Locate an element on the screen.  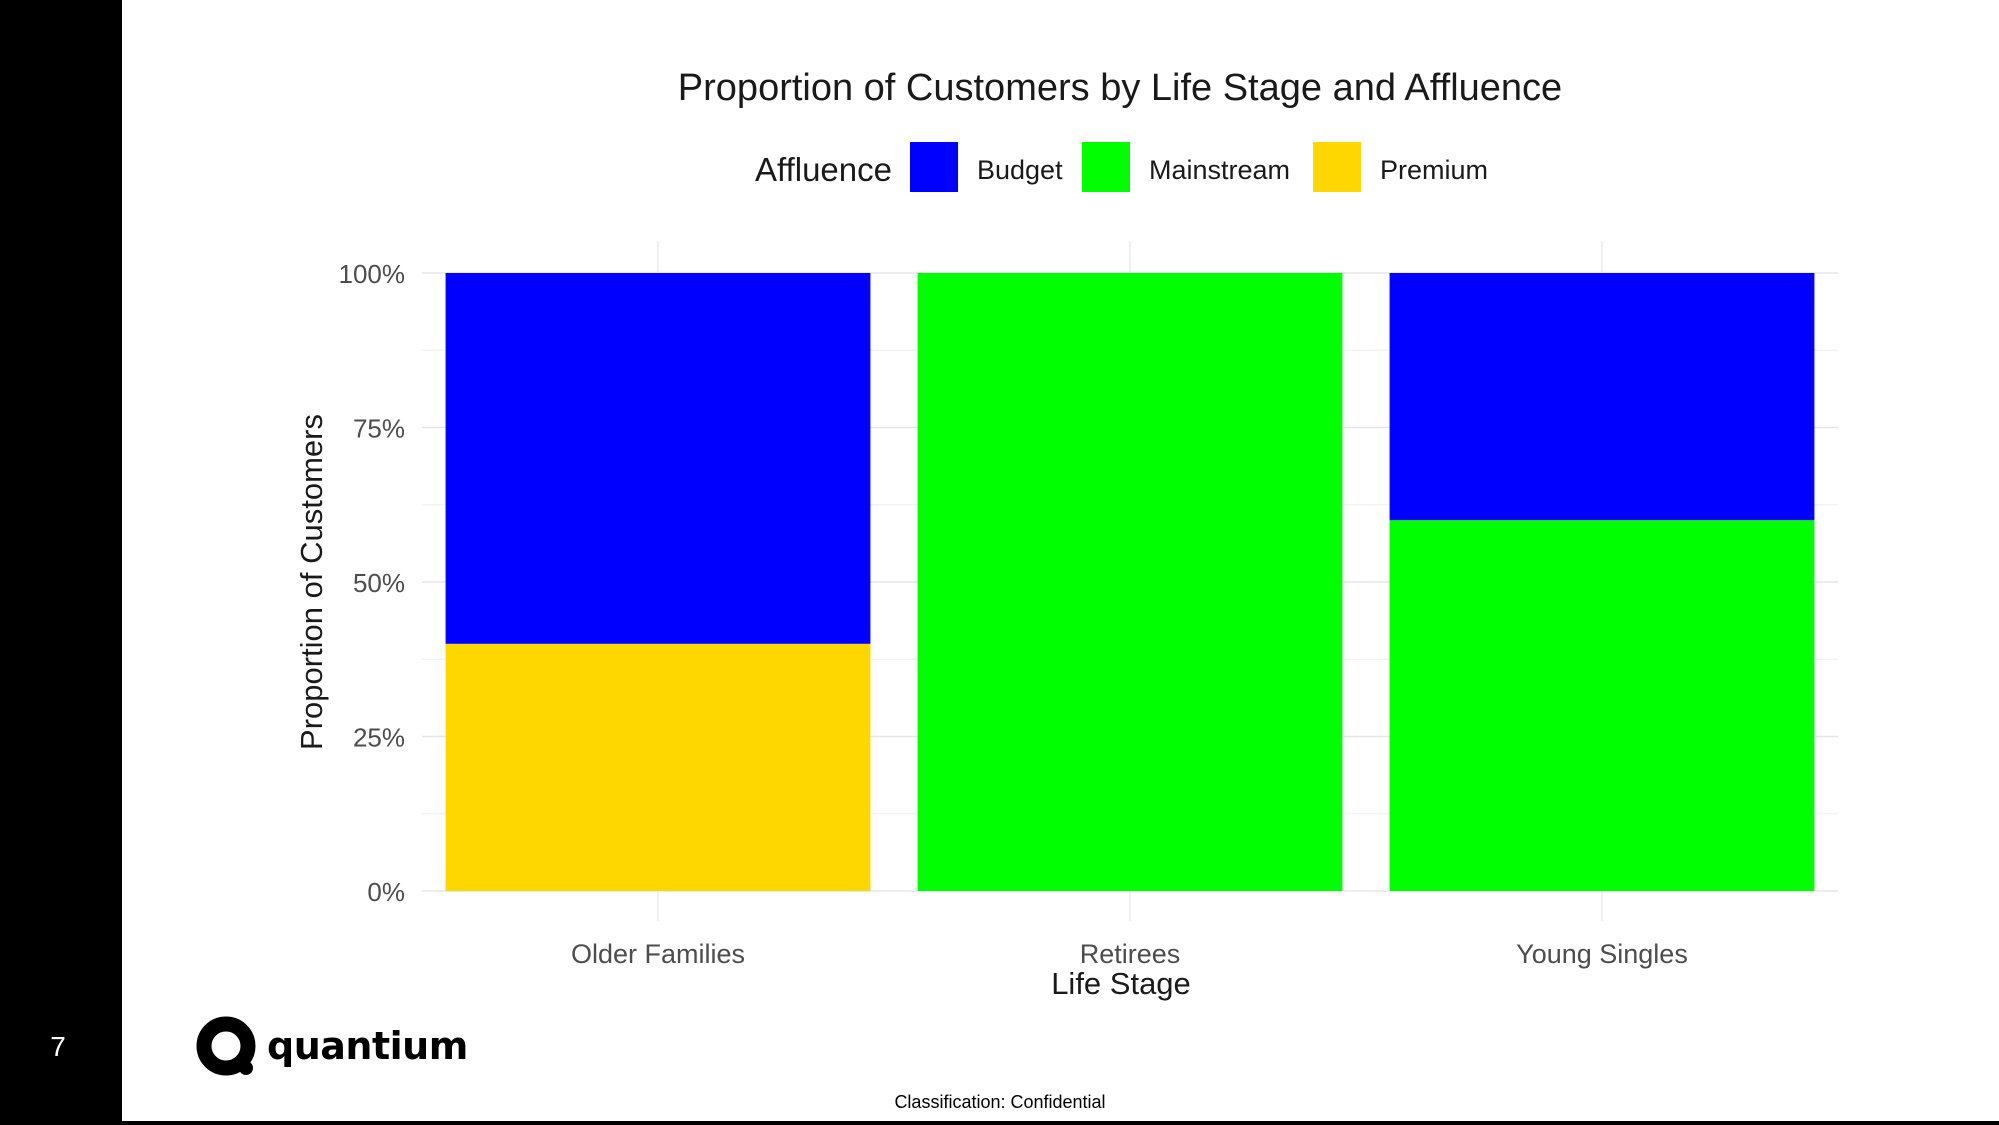
legend-key-mainstream is located at coordinates (1106, 167).